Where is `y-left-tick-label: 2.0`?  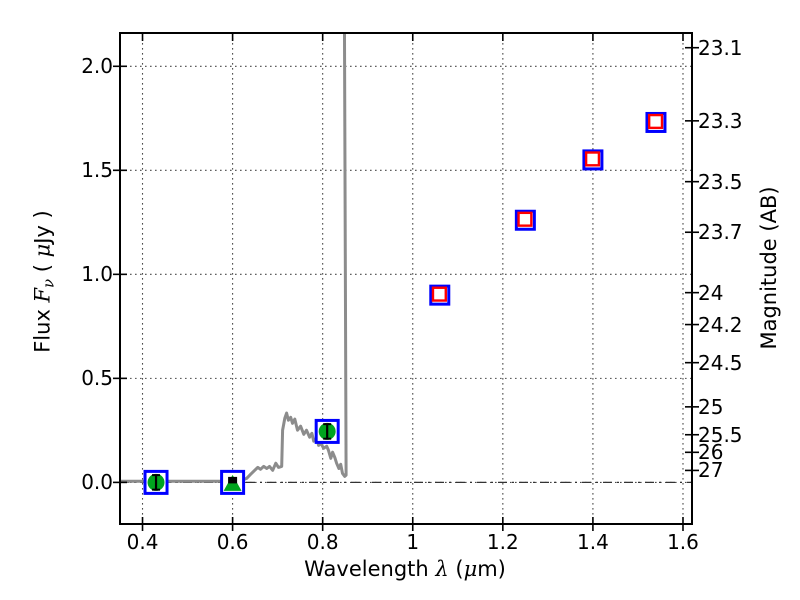 y-left-tick-label: 2.0 is located at coordinates (97, 66).